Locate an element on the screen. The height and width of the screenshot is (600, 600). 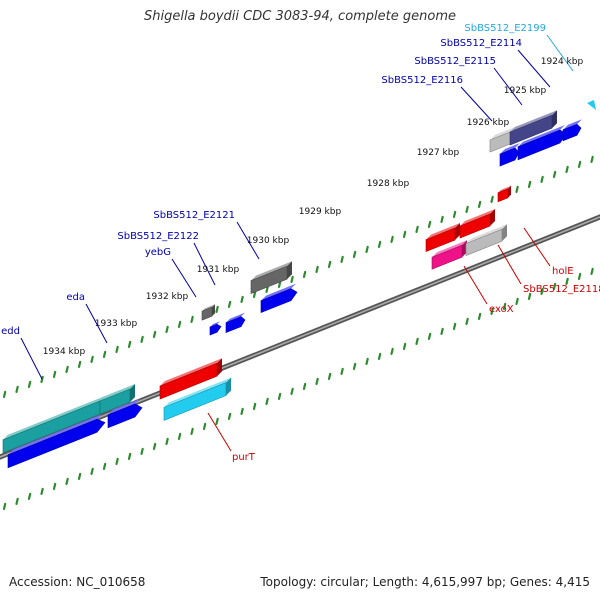
gene-label-SbBS512_E2121: SbBS512_E2121 is located at coordinates (194, 215).